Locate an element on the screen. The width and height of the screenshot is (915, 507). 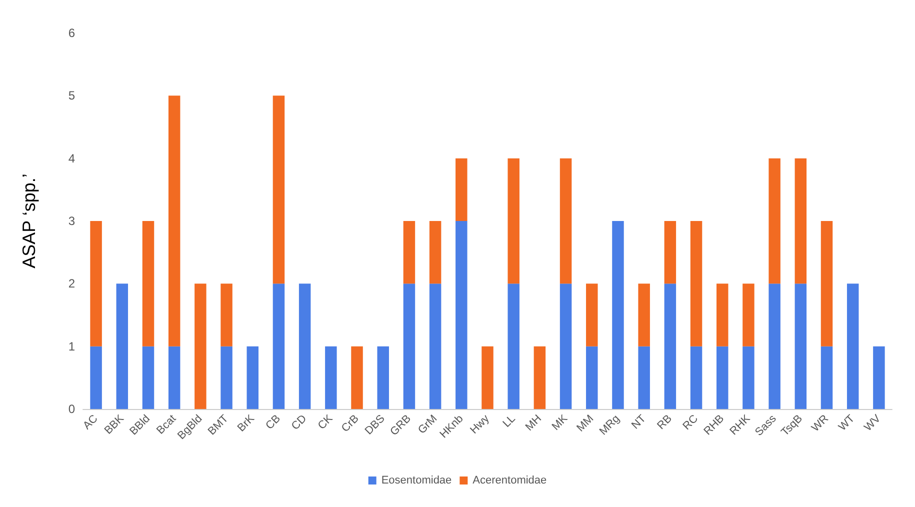
x-tick-label: CK is located at coordinates (326, 422).